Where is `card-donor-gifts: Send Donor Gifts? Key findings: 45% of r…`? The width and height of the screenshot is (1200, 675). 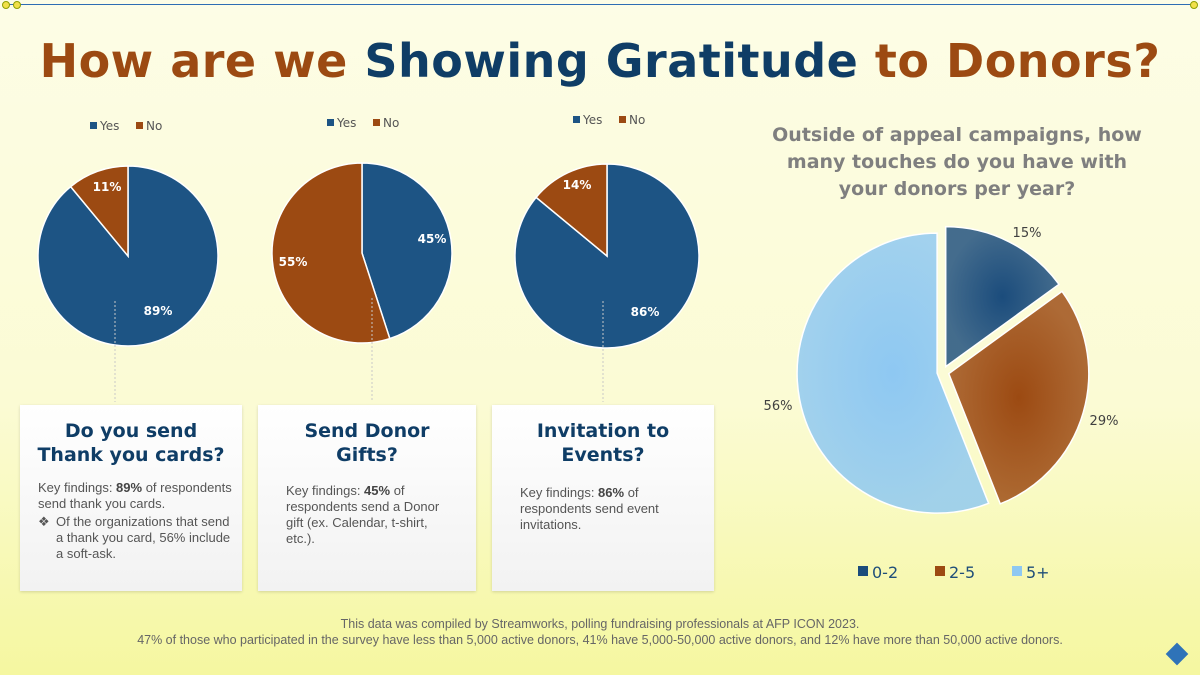
card-donor-gifts: Send Donor Gifts? Key findings: 45% of r… is located at coordinates (367, 498).